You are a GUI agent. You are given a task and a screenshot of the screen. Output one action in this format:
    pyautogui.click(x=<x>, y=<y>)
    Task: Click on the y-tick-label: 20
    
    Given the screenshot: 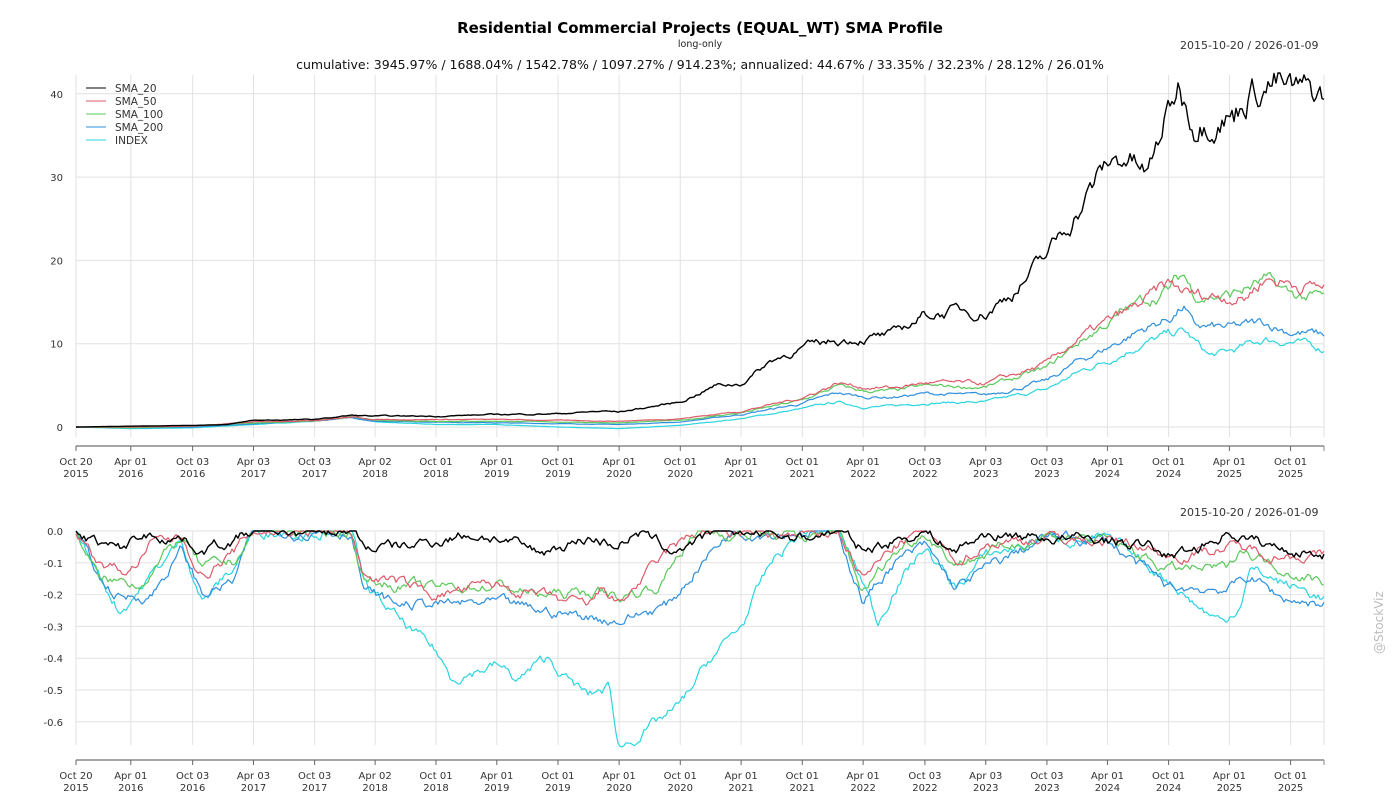 What is the action you would take?
    pyautogui.click(x=56, y=261)
    